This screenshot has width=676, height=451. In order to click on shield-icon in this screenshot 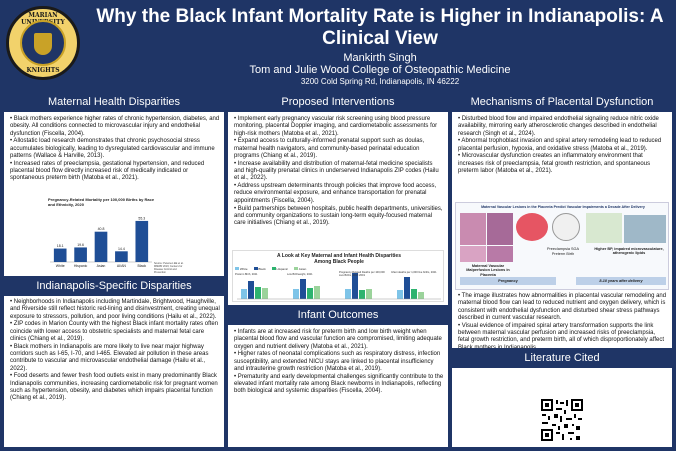, I will do `click(43, 44)`.